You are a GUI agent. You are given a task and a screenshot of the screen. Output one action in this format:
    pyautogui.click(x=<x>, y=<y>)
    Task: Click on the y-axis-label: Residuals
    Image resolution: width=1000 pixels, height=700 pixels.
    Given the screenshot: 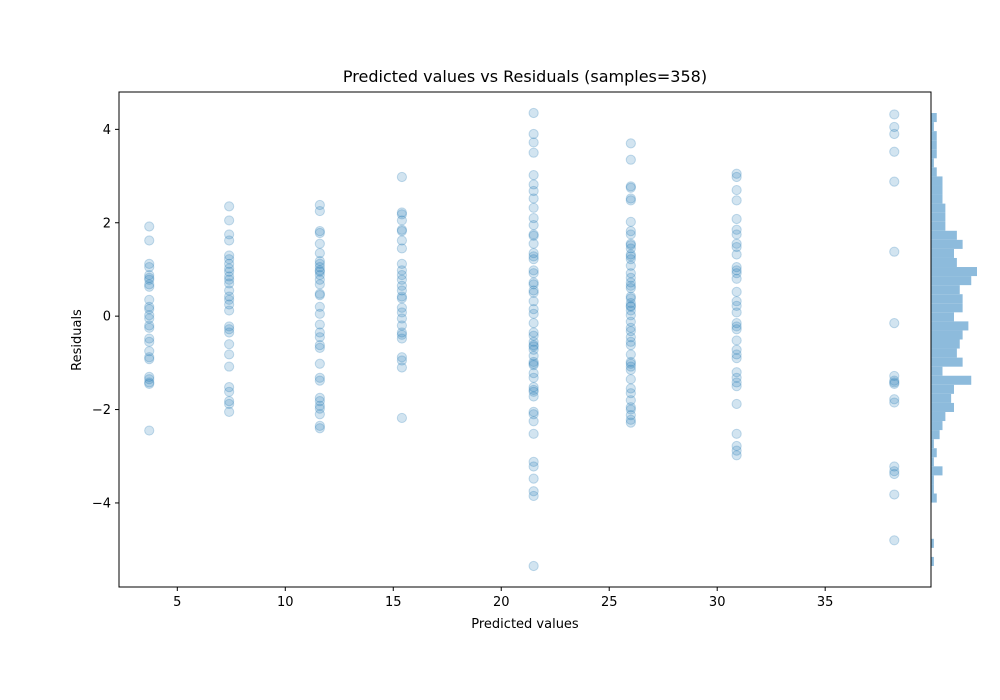 What is the action you would take?
    pyautogui.click(x=77, y=340)
    